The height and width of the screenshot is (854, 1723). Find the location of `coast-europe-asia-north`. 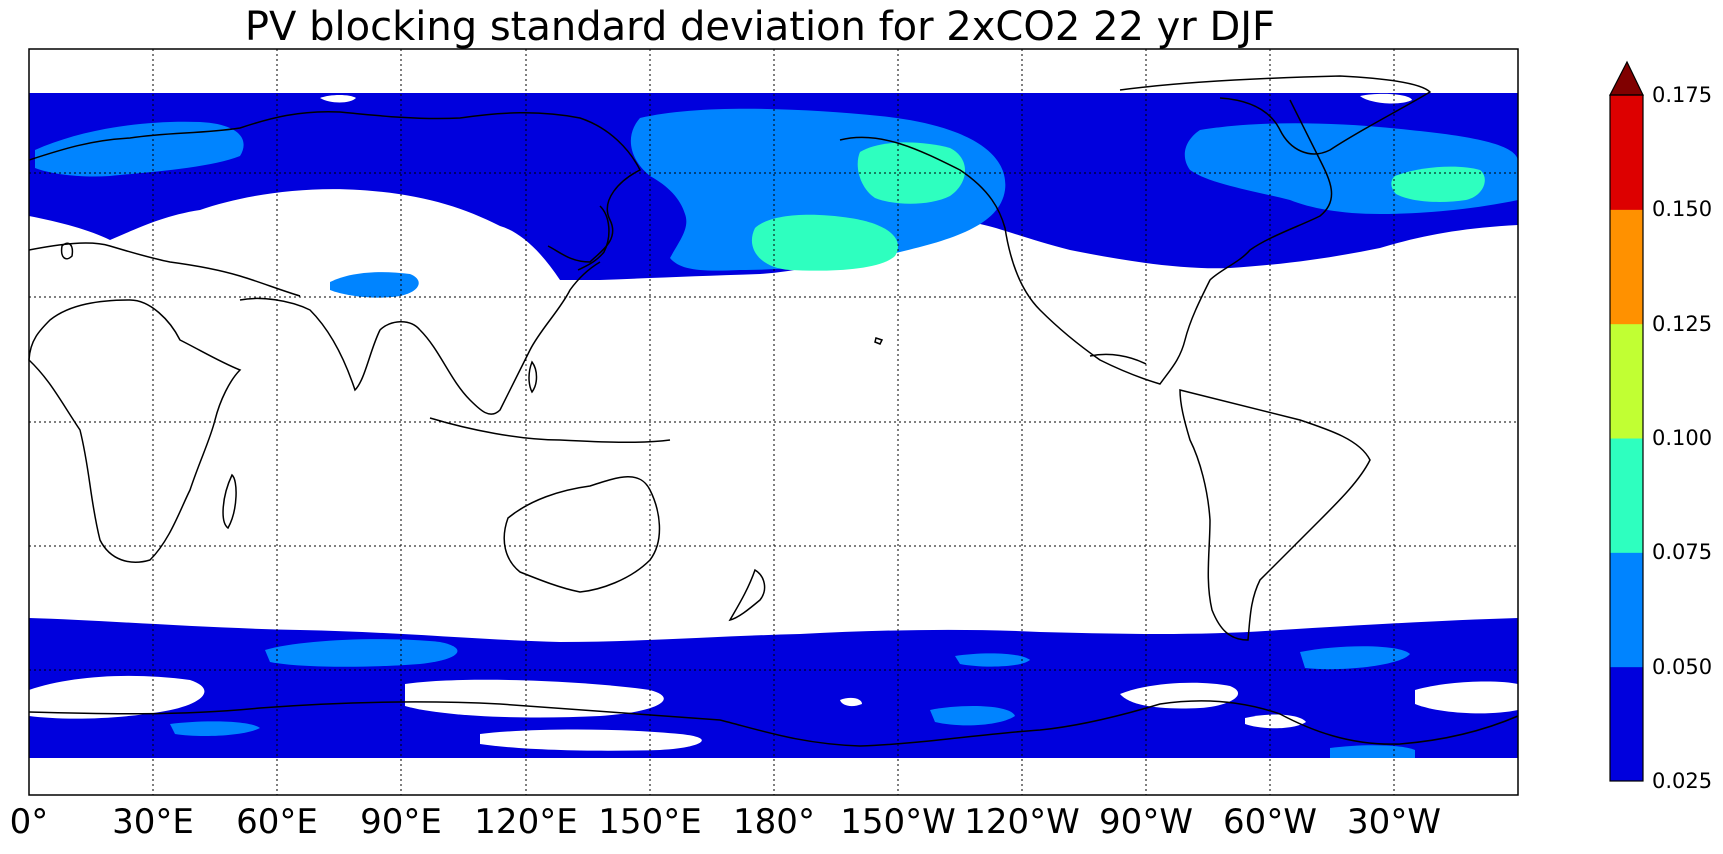

coast-europe-asia-north is located at coordinates (335, 186).